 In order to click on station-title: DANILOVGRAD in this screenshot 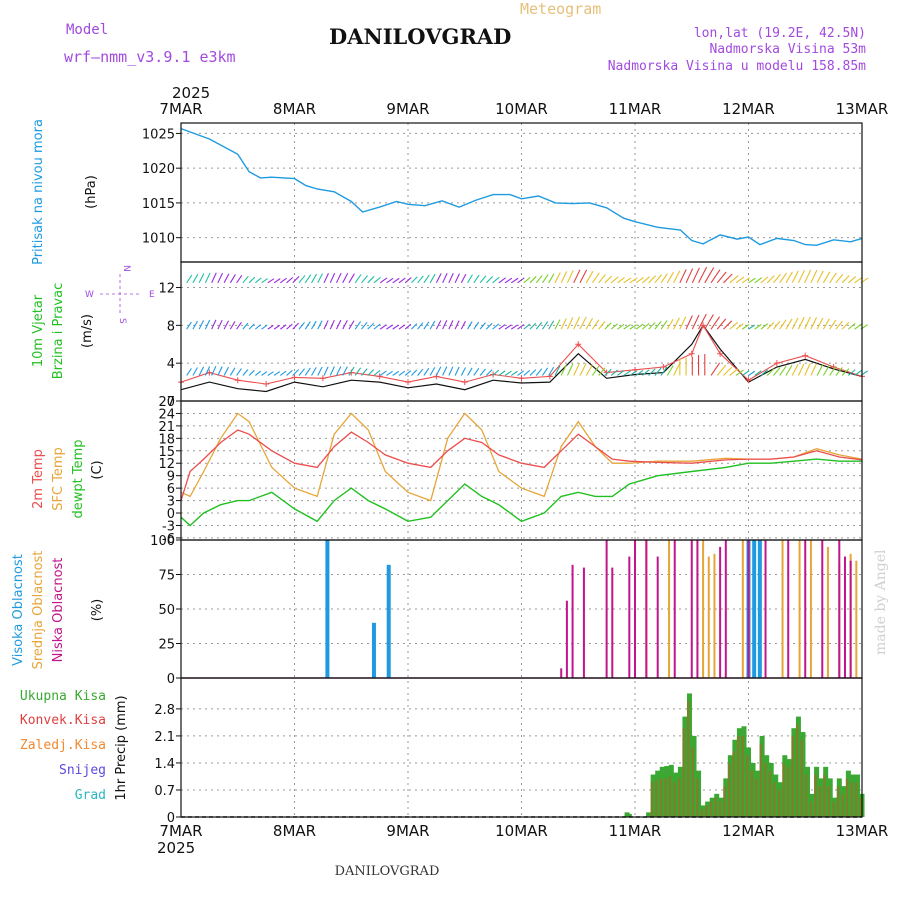, I will do `click(420, 36)`.